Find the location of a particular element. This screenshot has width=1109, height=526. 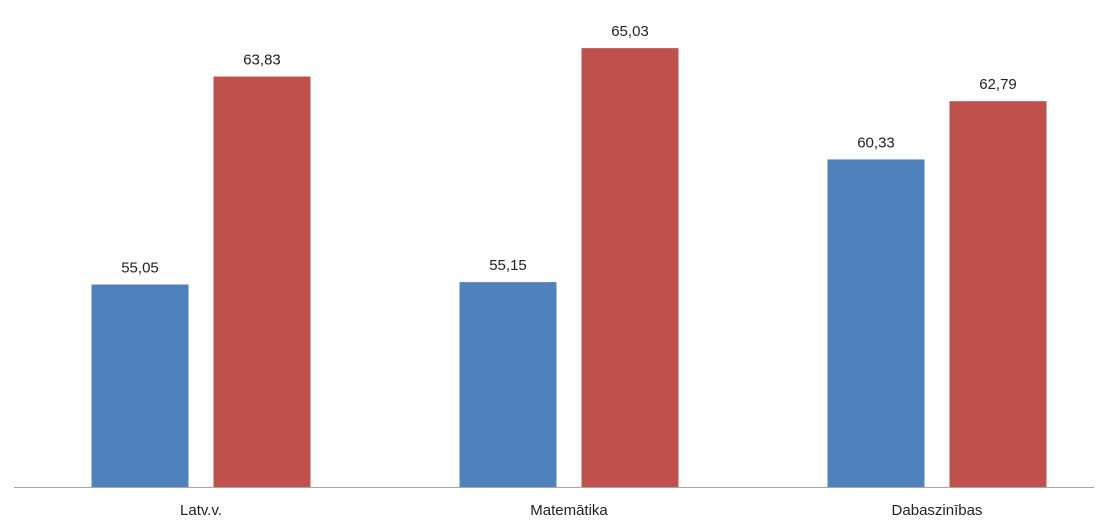

category-label-2: Dabaszinības is located at coordinates (937, 510).